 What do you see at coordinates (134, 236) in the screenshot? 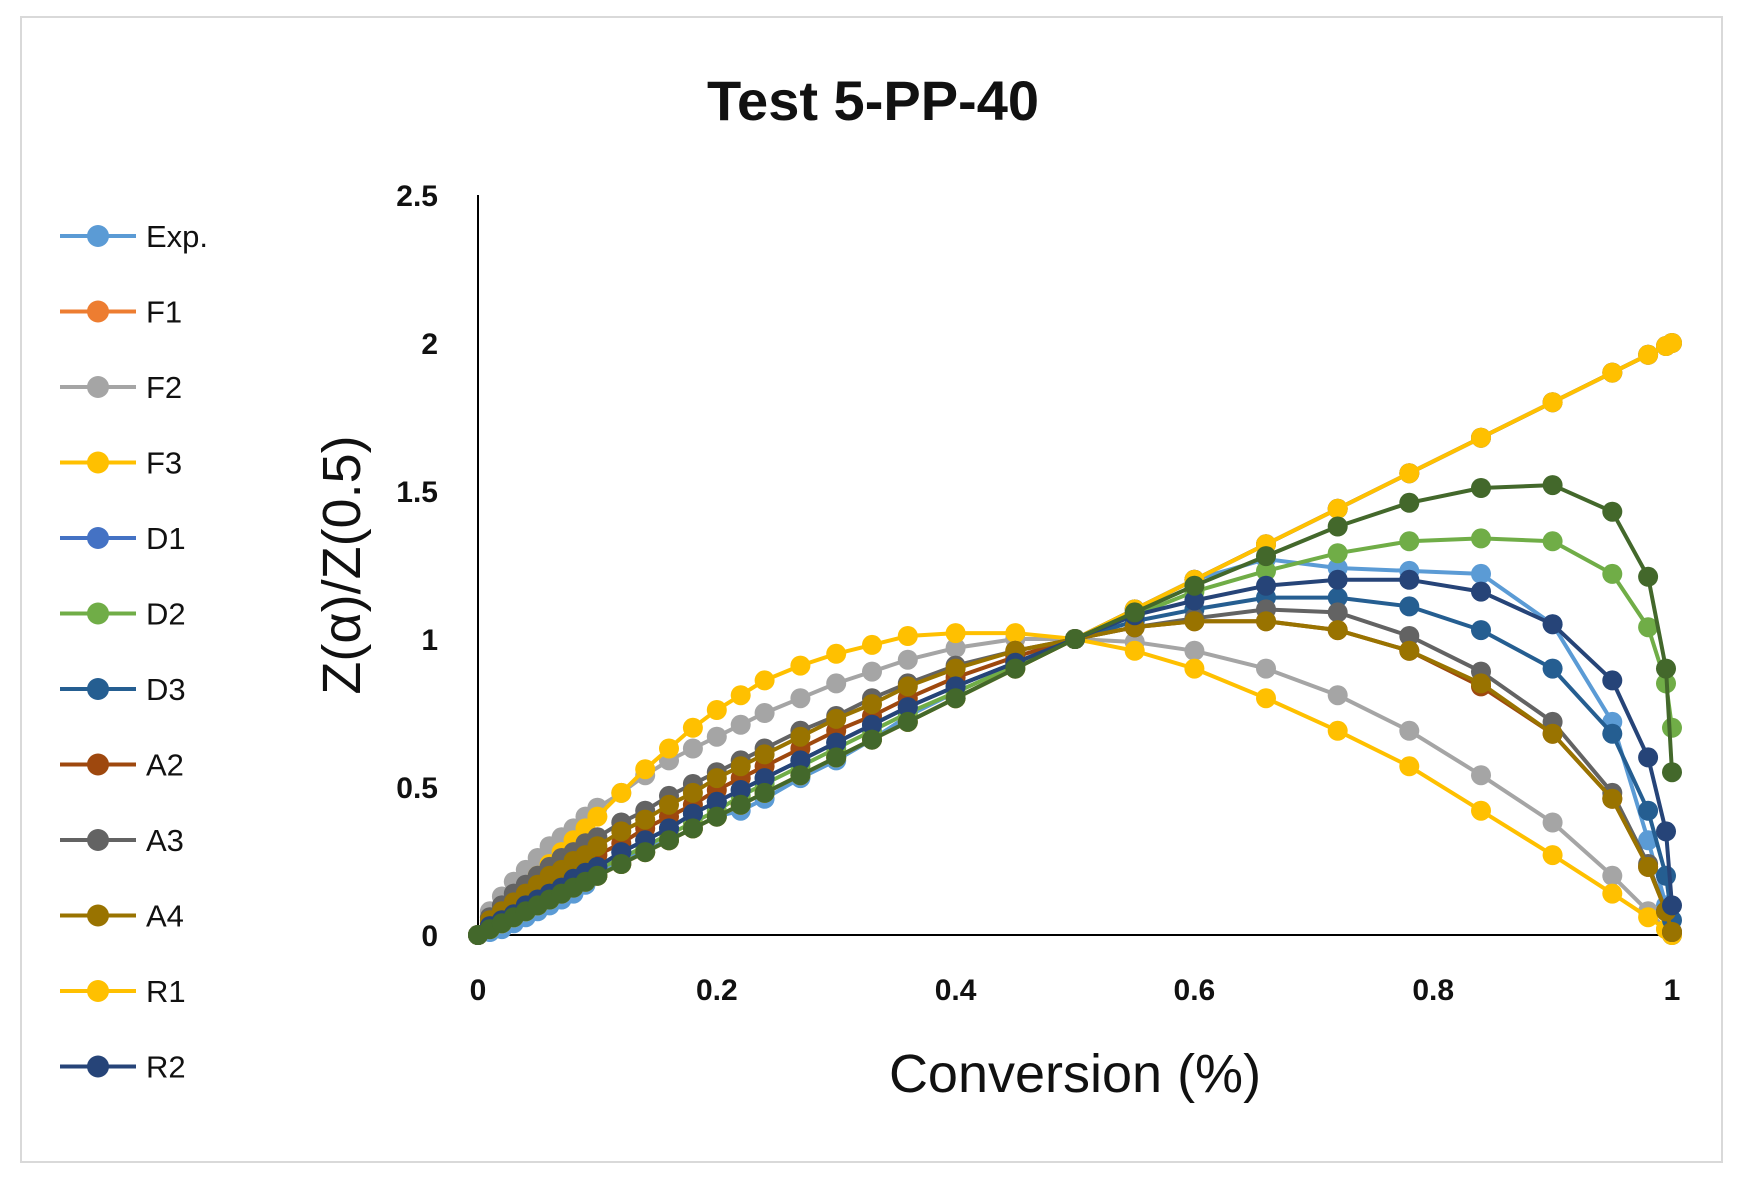
I see `legend-item: Exp.` at bounding box center [134, 236].